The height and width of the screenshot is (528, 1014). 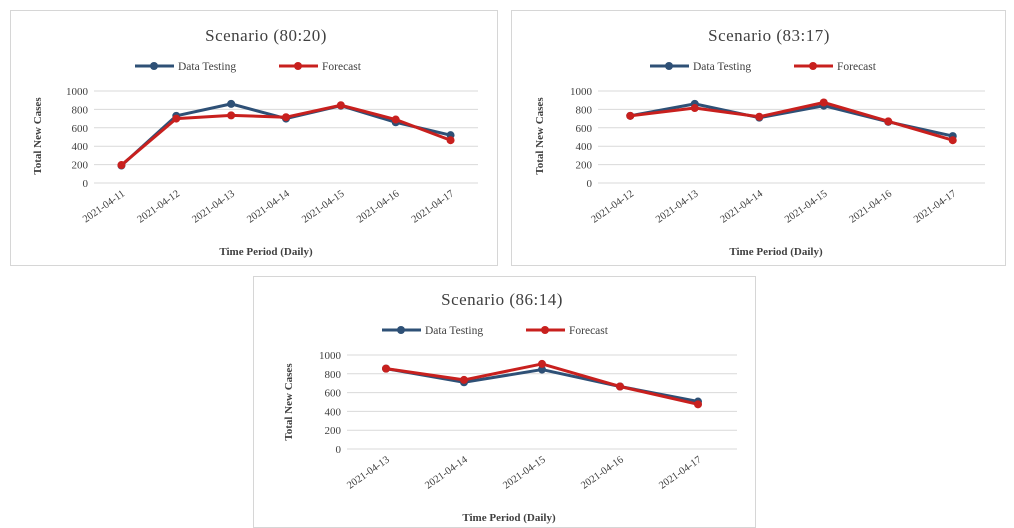 What do you see at coordinates (104, 206) in the screenshot?
I see `x-tick-label: 2021-04-11` at bounding box center [104, 206].